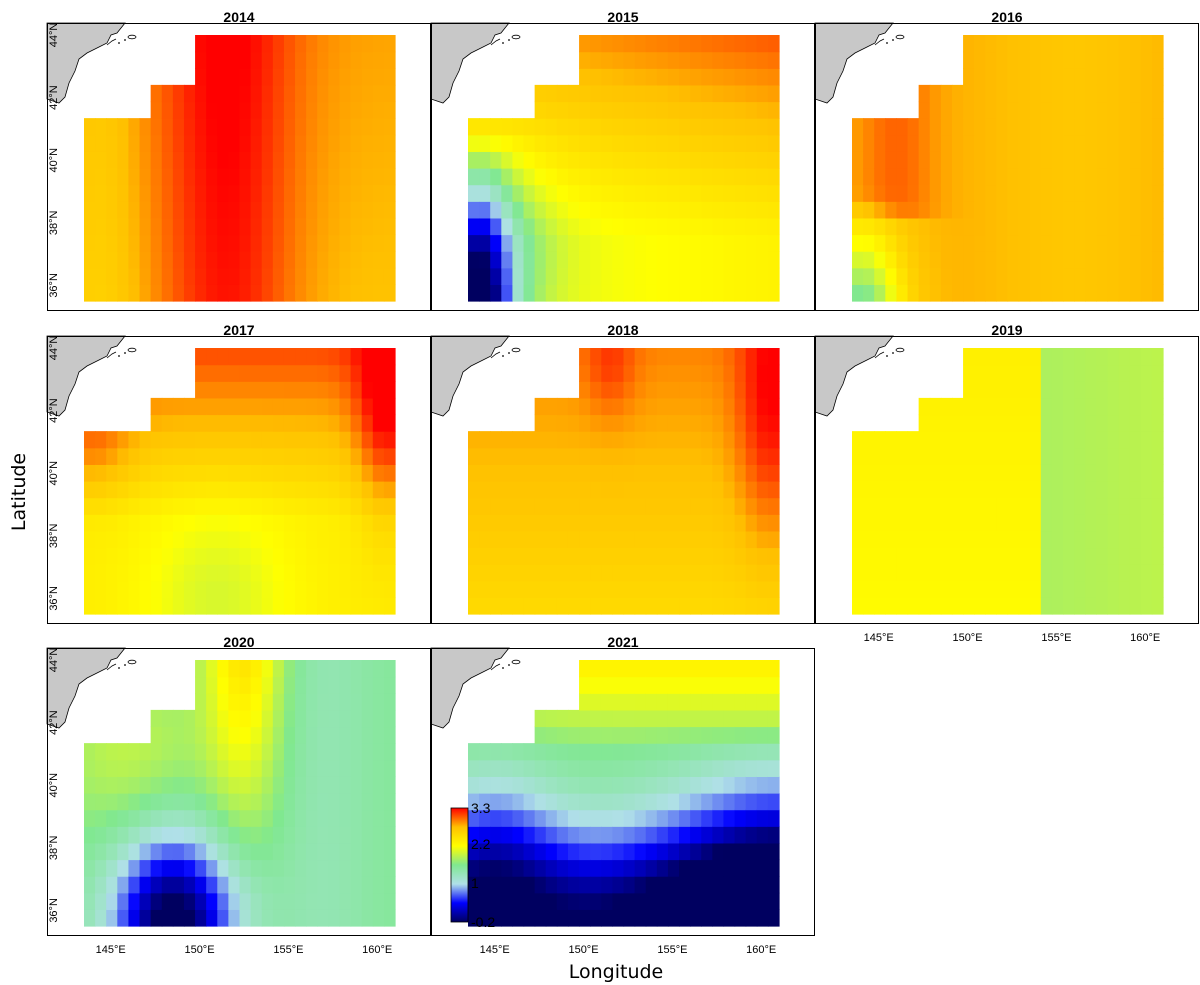  Describe the element at coordinates (54, 785) in the screenshot. I see `y-tick-label: 40°N` at that location.